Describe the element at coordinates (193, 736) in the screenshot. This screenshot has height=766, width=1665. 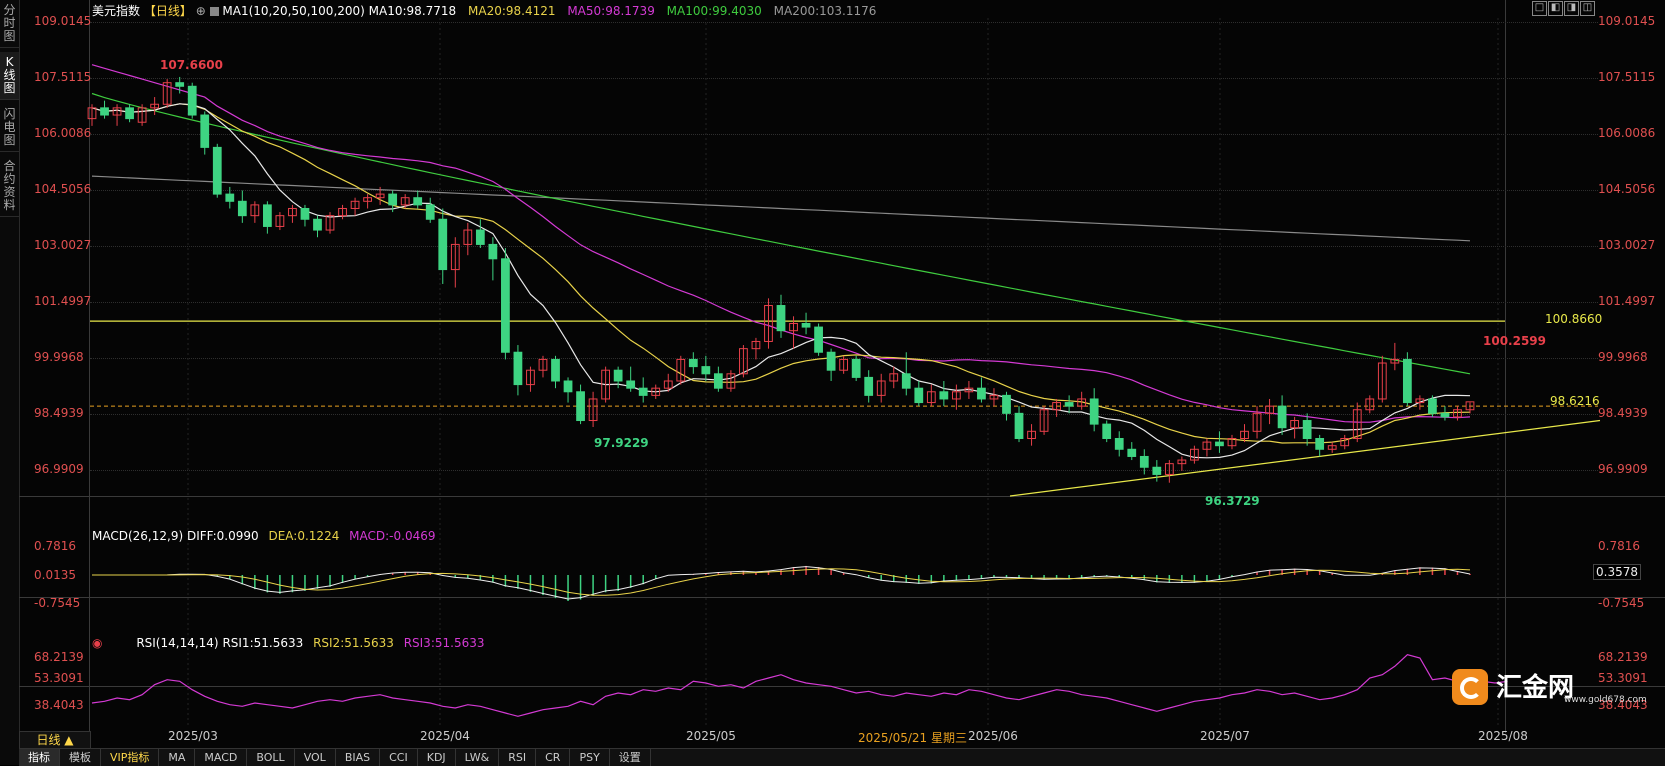
I see `date-label-mar: 2025/03` at that location.